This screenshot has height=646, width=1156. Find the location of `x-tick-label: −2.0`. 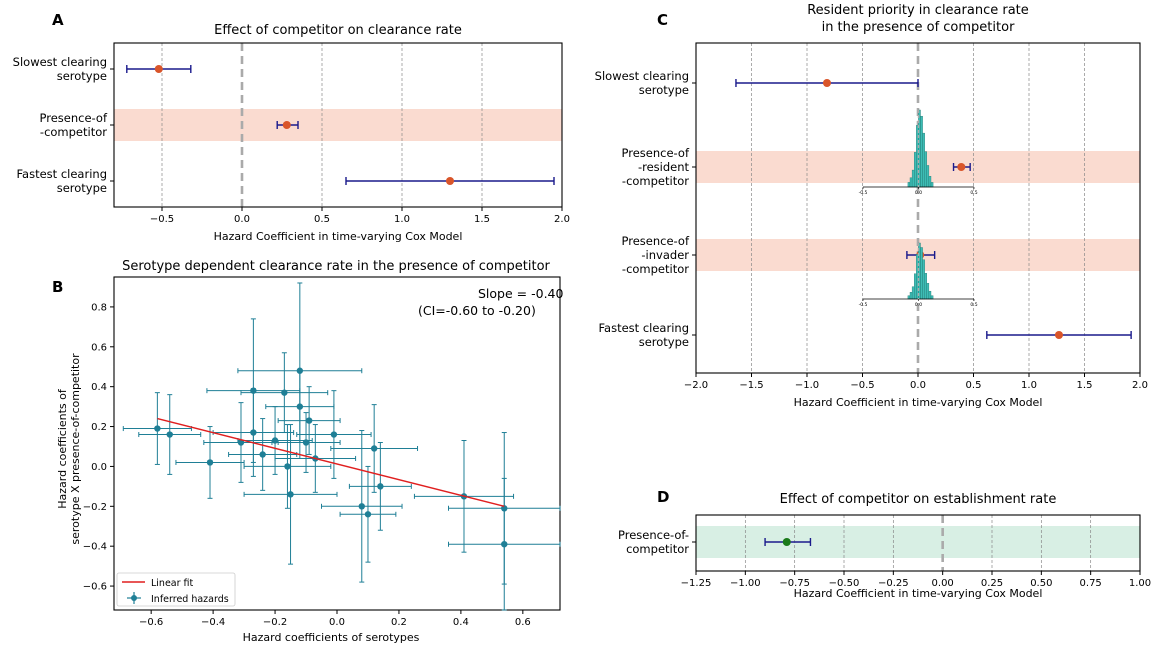

x-tick-label: −2.0 is located at coordinates (696, 385).